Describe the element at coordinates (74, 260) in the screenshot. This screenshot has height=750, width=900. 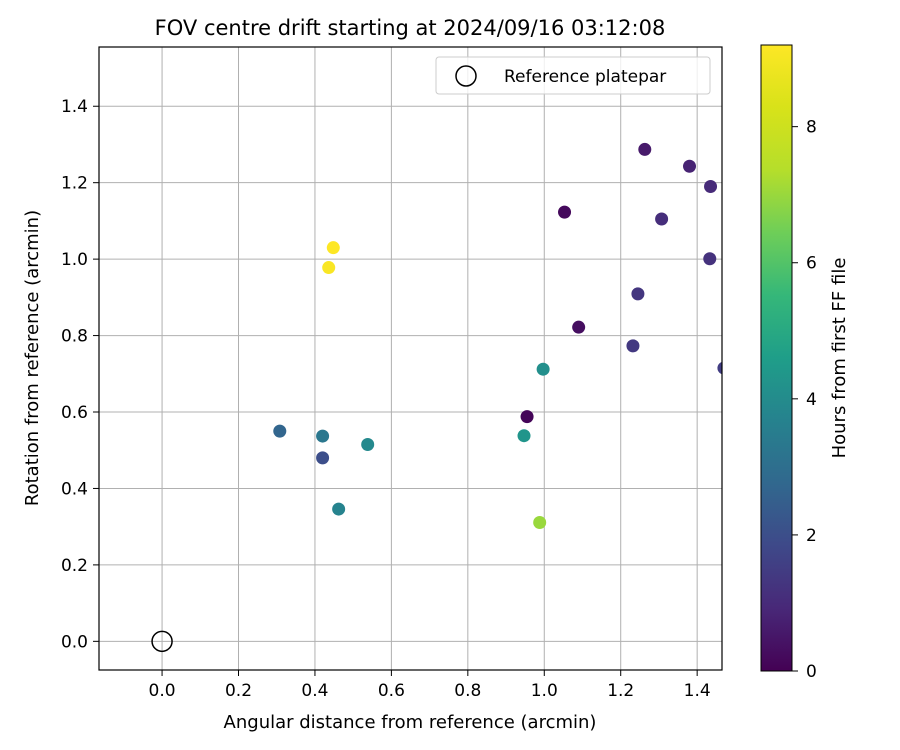
I see `y-tick-label: 1.0` at that location.